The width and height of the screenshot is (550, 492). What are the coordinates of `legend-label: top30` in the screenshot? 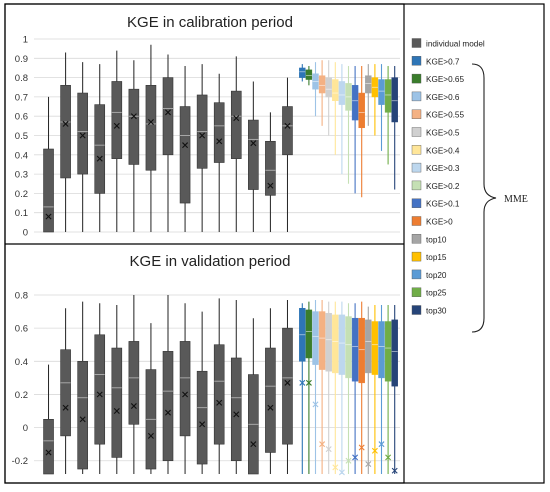 It's located at (436, 311).